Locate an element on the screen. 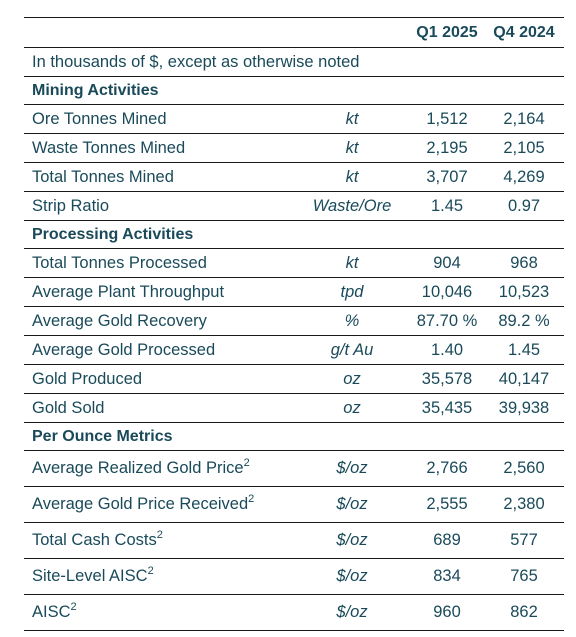 The width and height of the screenshot is (576, 637). table-row: AISC2 $/oz 960 862 is located at coordinates (294, 612).